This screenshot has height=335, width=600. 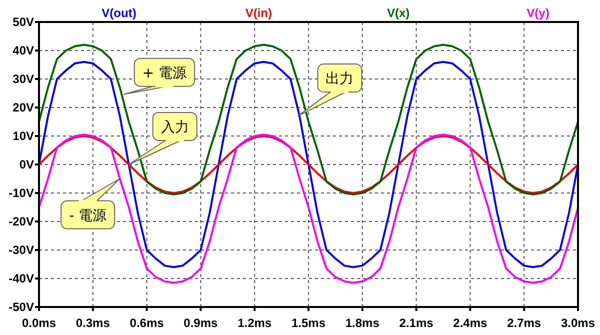 I want to click on x-tick-label: 1.2ms, so click(x=255, y=323).